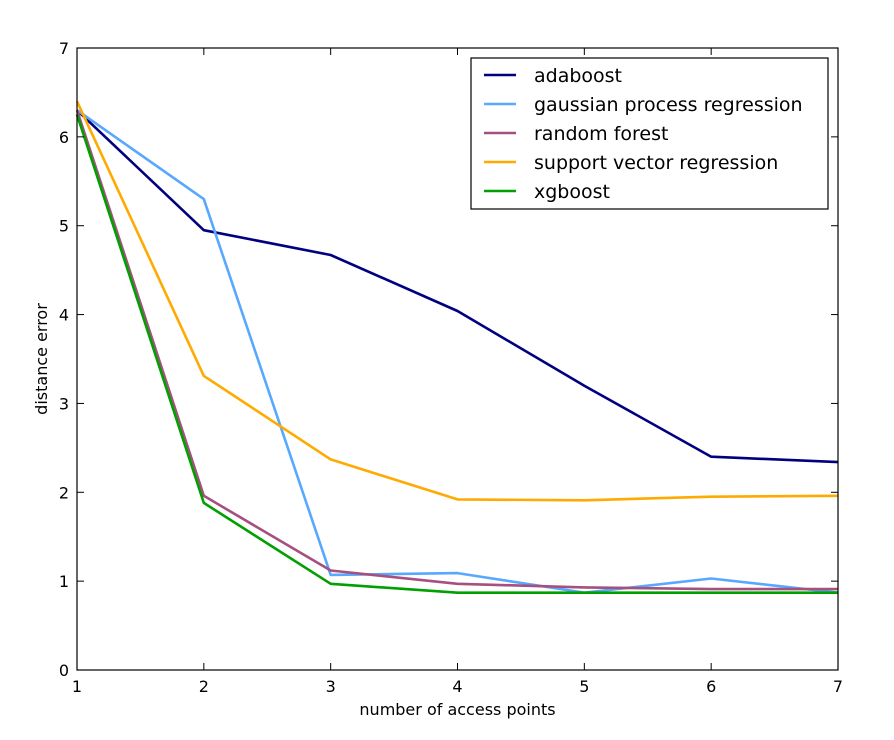 The width and height of the screenshot is (894, 740). What do you see at coordinates (656, 163) in the screenshot?
I see `legend-label: support vector regression` at bounding box center [656, 163].